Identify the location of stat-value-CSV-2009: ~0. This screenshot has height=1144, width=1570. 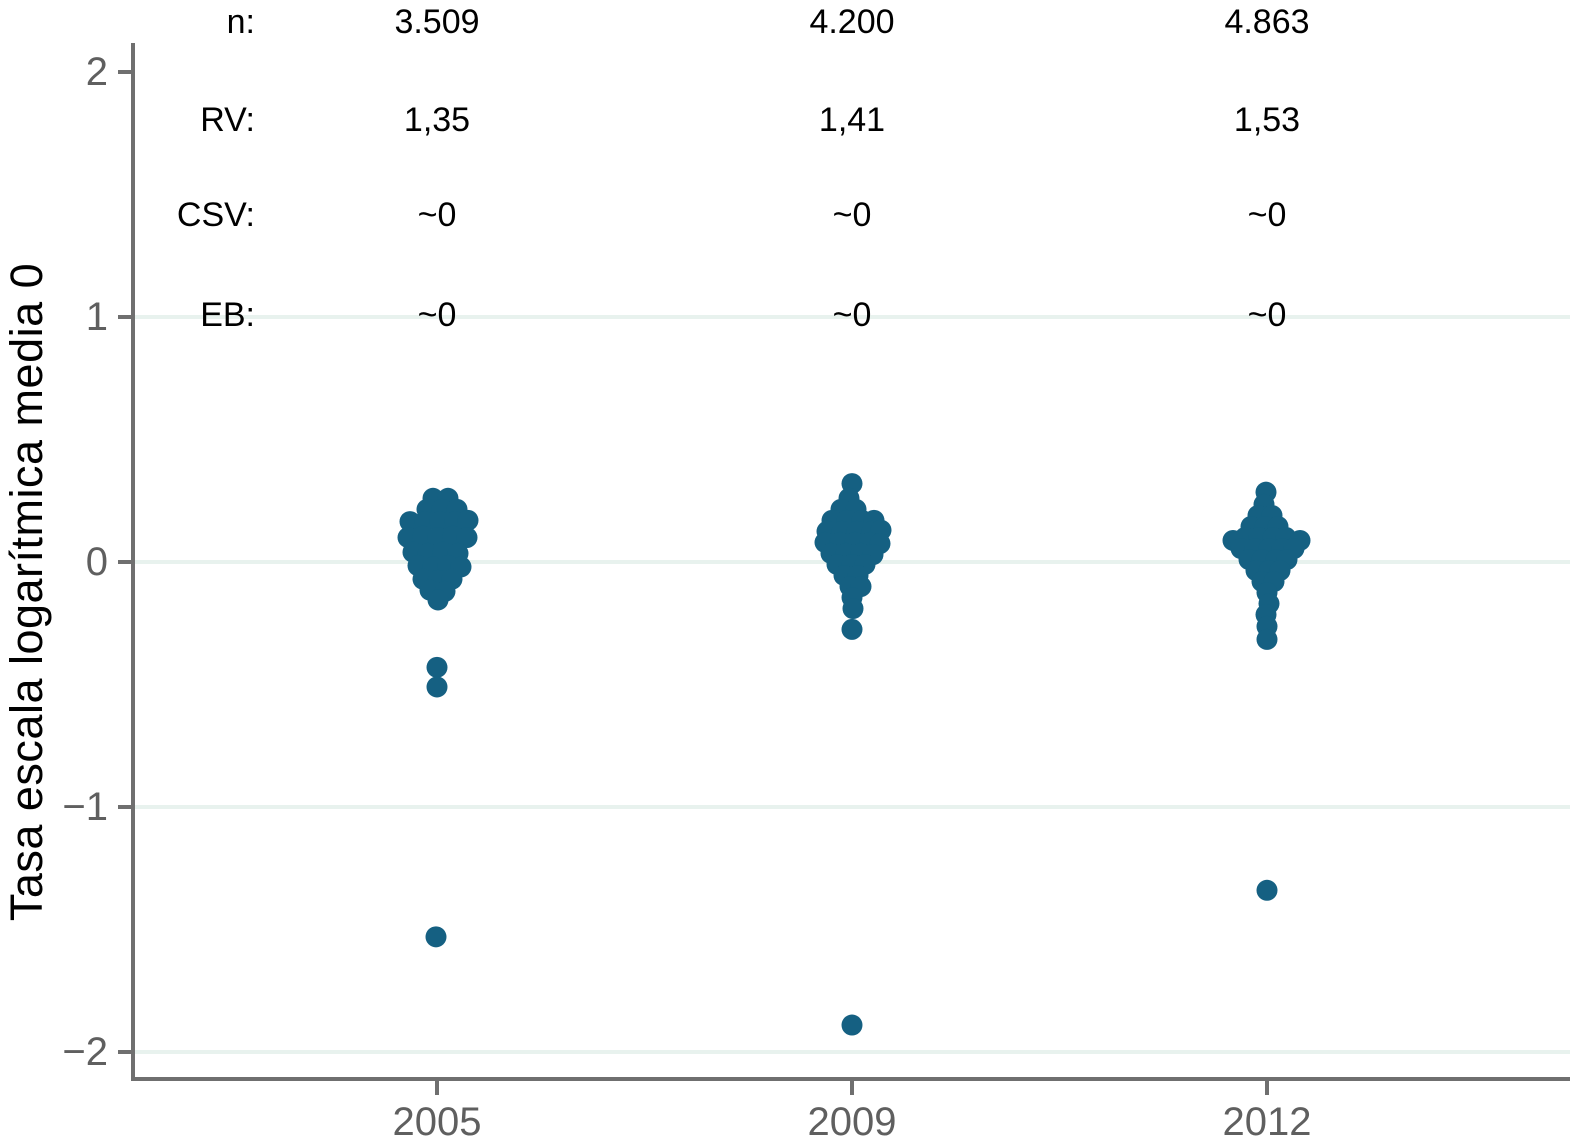
(852, 215).